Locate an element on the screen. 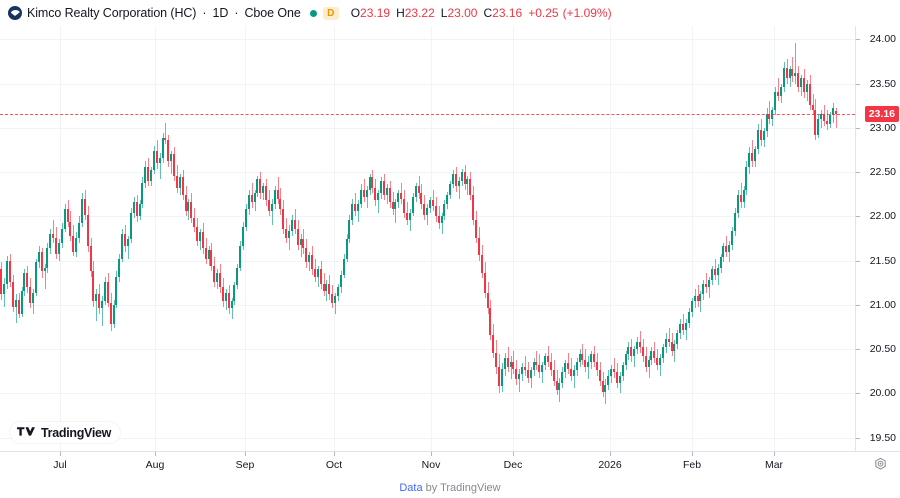 Image resolution: width=900 pixels, height=498 pixels. tradingview-watermark: TradingView is located at coordinates (65, 432).